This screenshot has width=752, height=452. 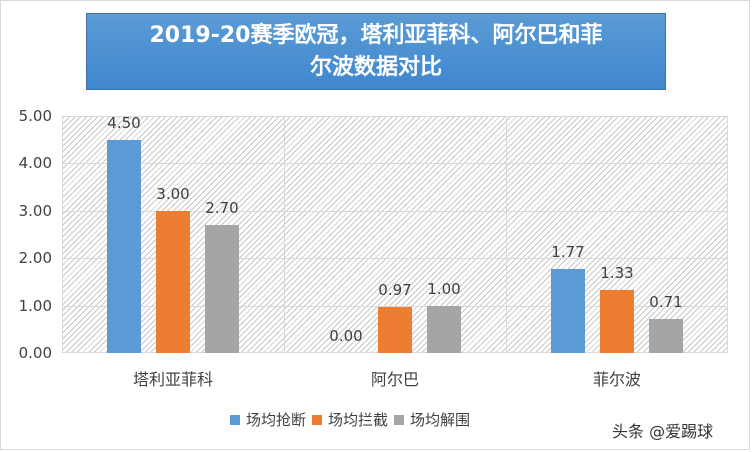 I want to click on legend-label: 场均抢断, so click(x=276, y=420).